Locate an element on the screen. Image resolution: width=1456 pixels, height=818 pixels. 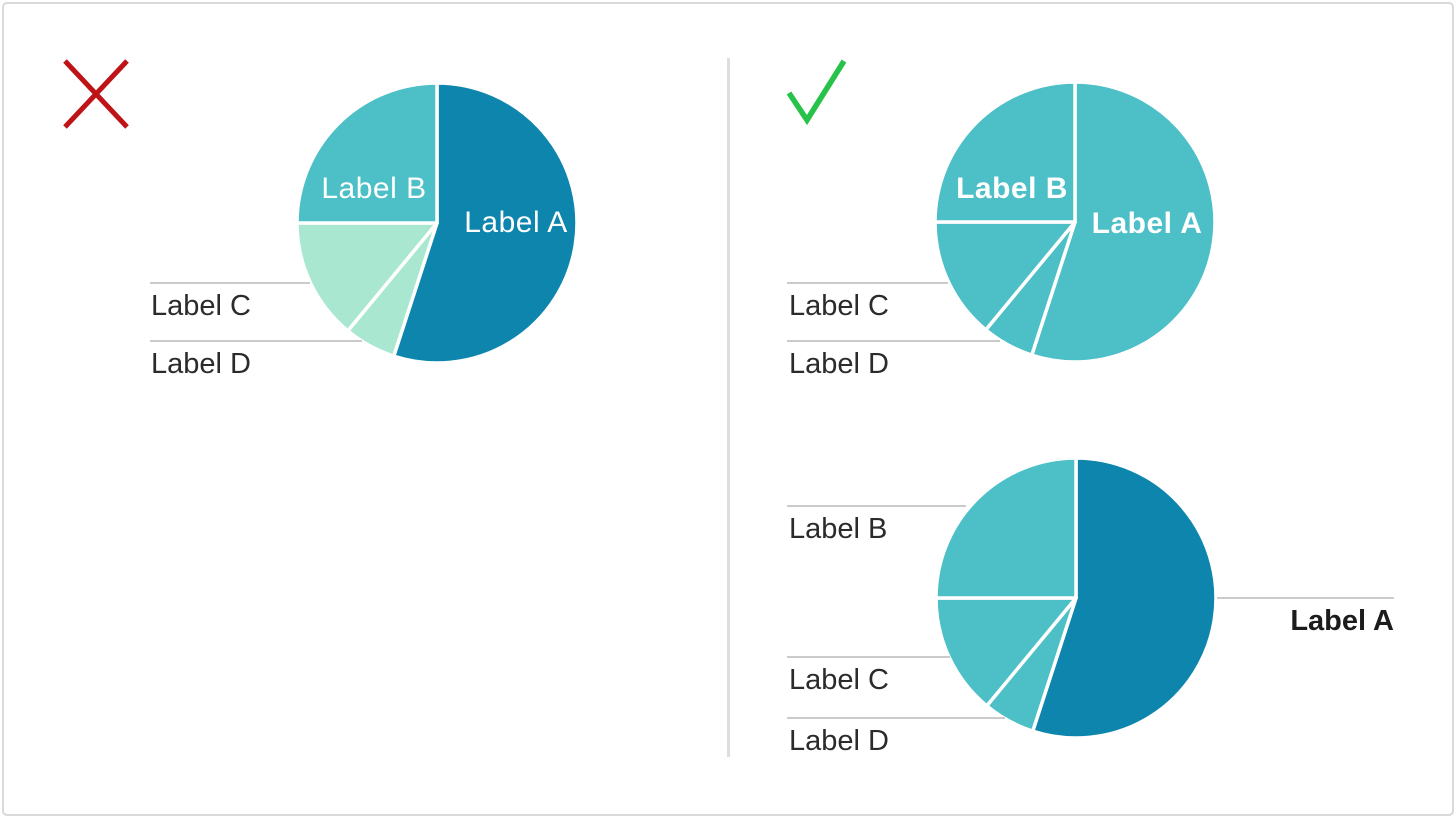
red-x-icon is located at coordinates (96, 94).